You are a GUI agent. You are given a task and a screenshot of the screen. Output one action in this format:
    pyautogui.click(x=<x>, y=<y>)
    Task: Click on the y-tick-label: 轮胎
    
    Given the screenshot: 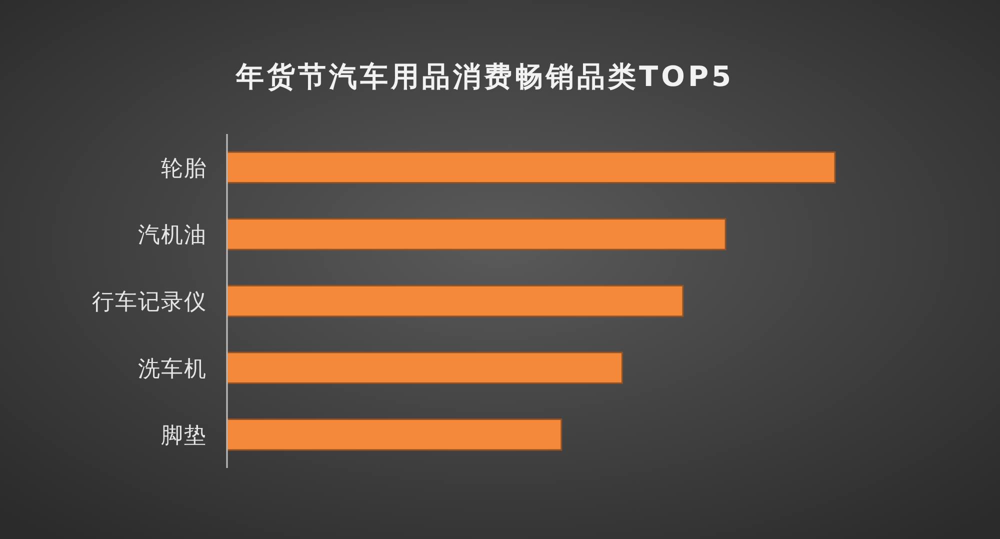 What is the action you would take?
    pyautogui.click(x=184, y=169)
    